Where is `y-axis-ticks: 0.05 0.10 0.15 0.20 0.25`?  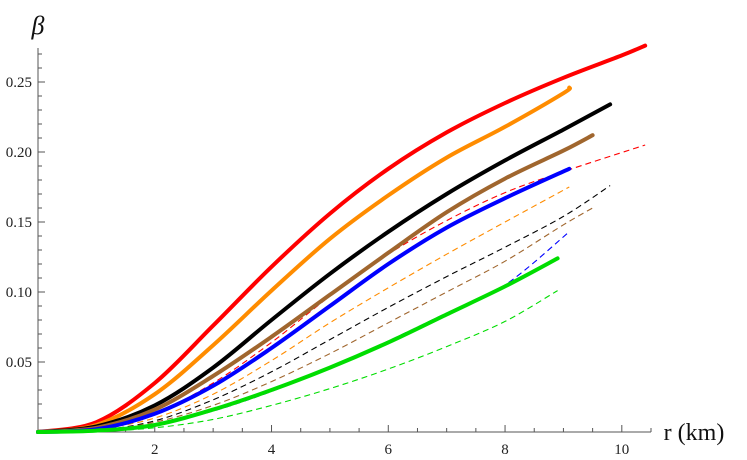 y-axis-ticks: 0.05 0.10 0.15 0.20 0.25 is located at coordinates (19, 223).